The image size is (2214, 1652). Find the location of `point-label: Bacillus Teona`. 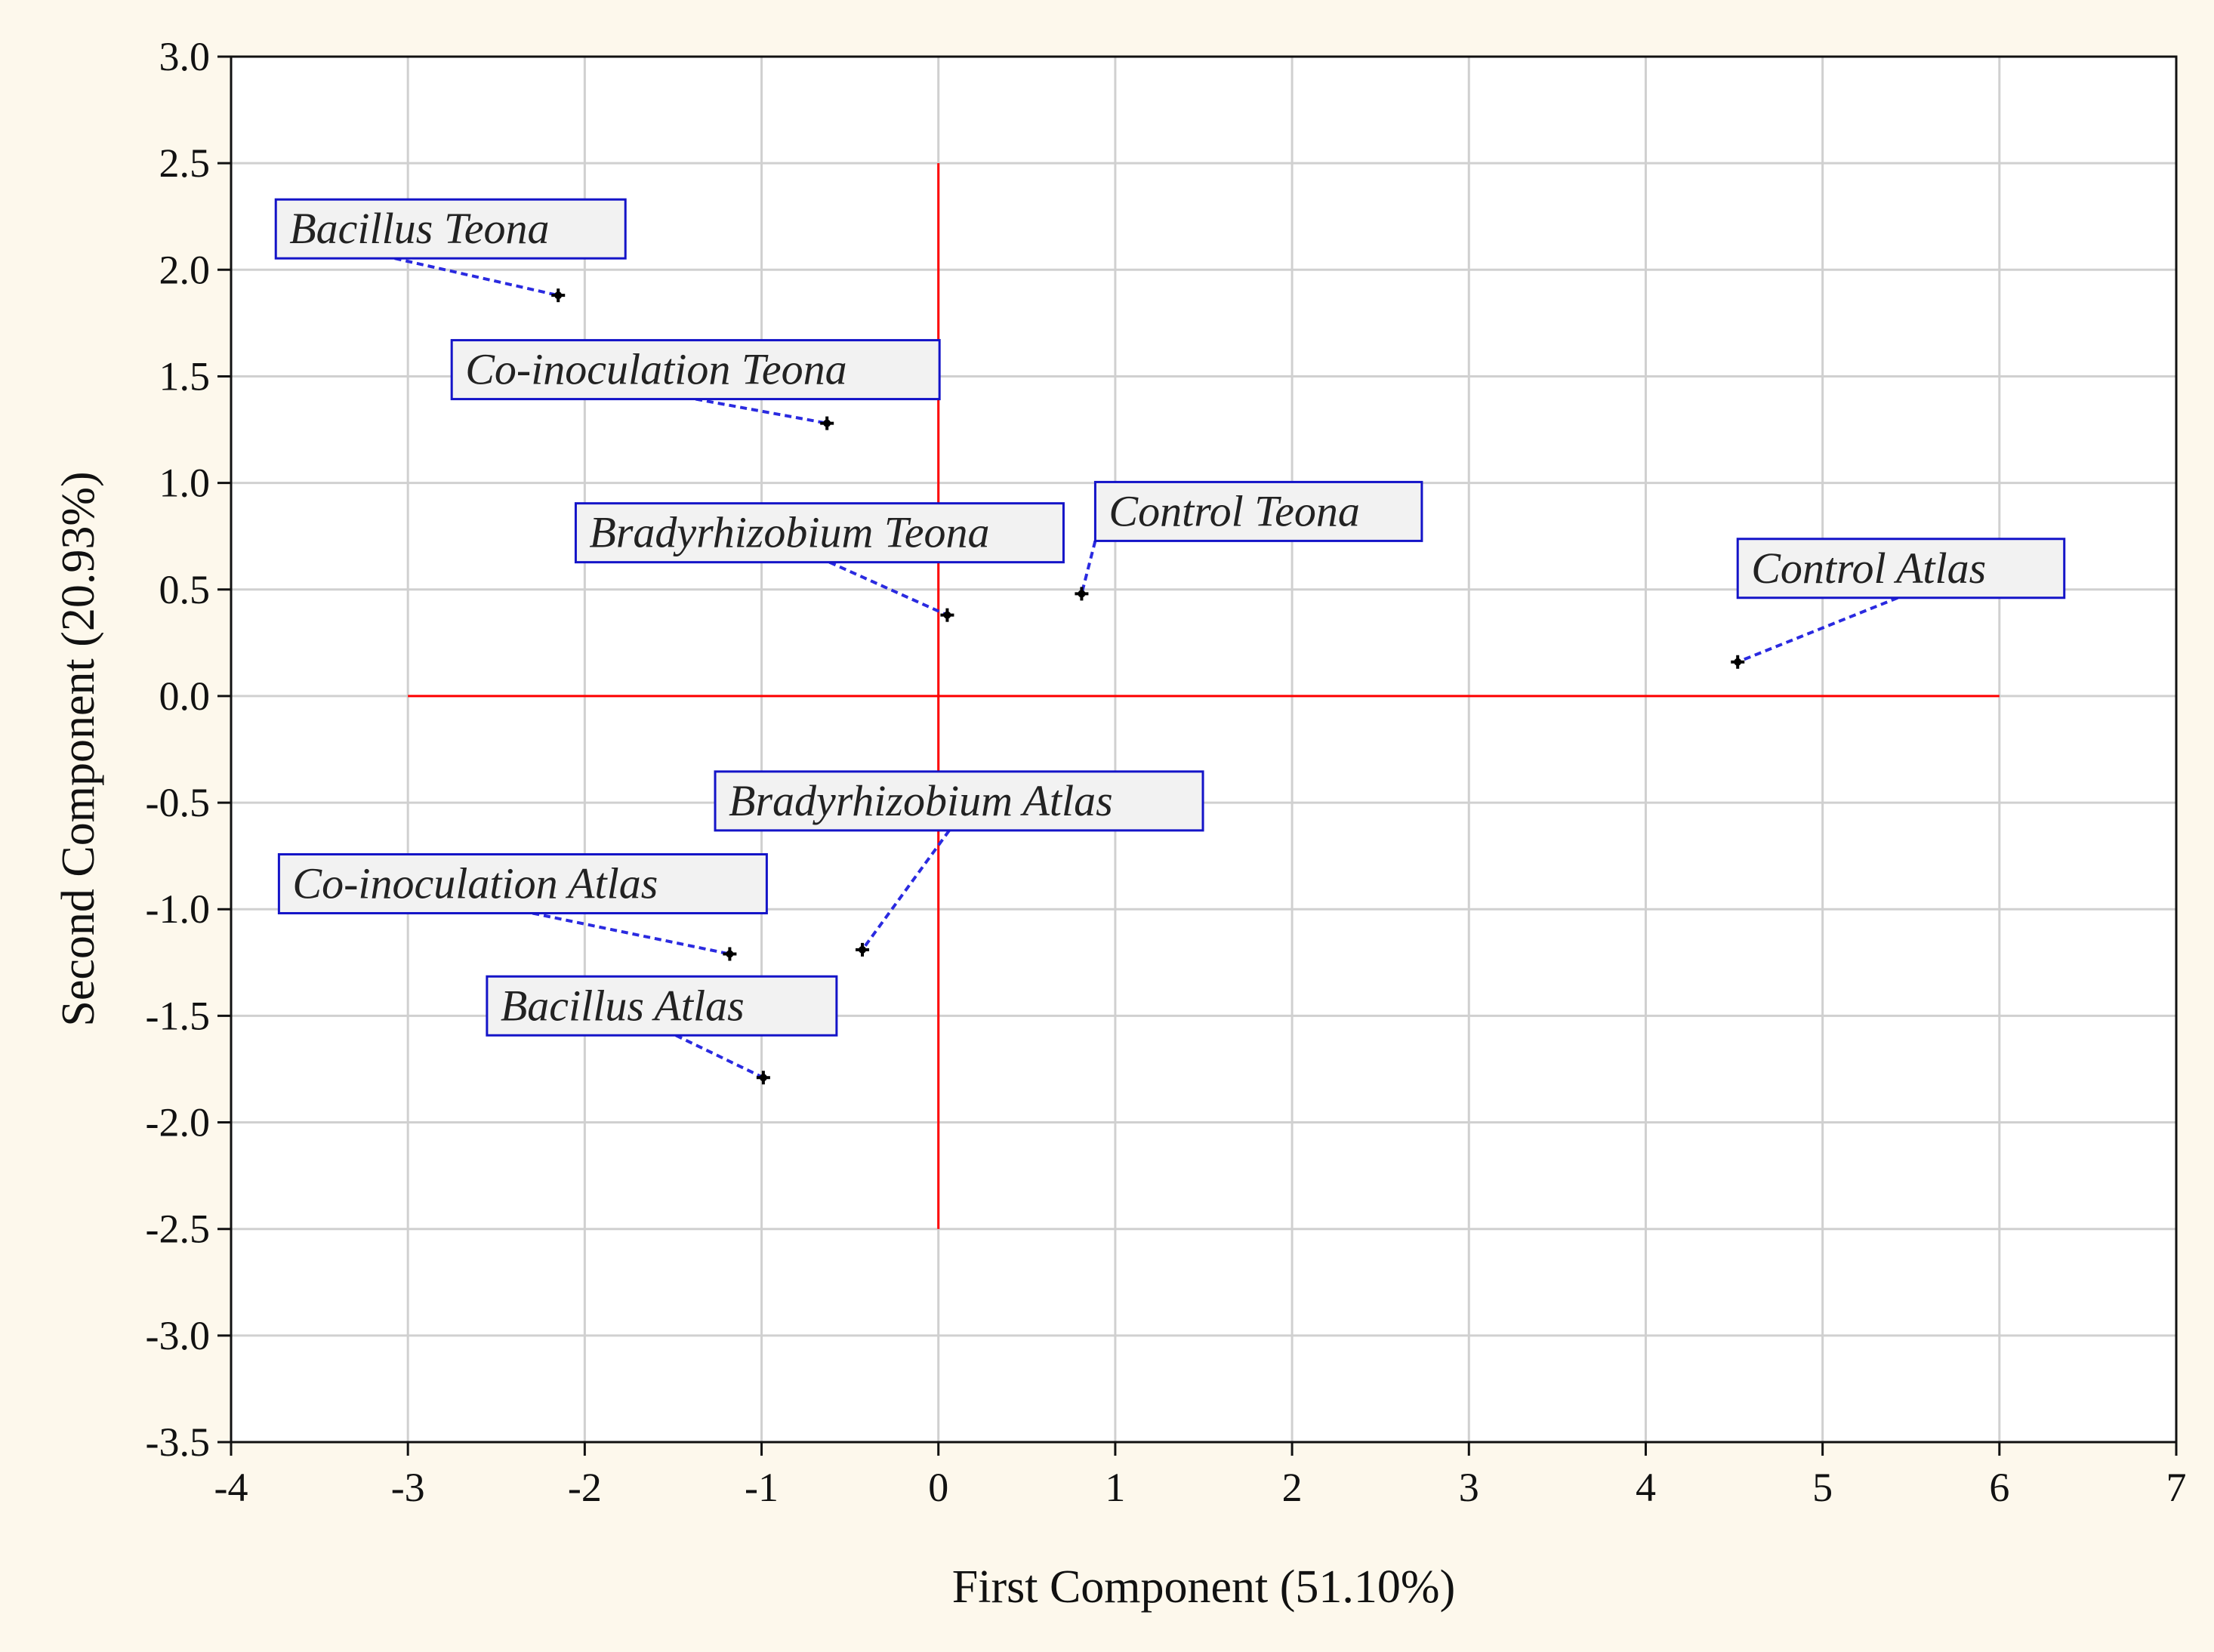

point-label: Bacillus Teona is located at coordinates (419, 228).